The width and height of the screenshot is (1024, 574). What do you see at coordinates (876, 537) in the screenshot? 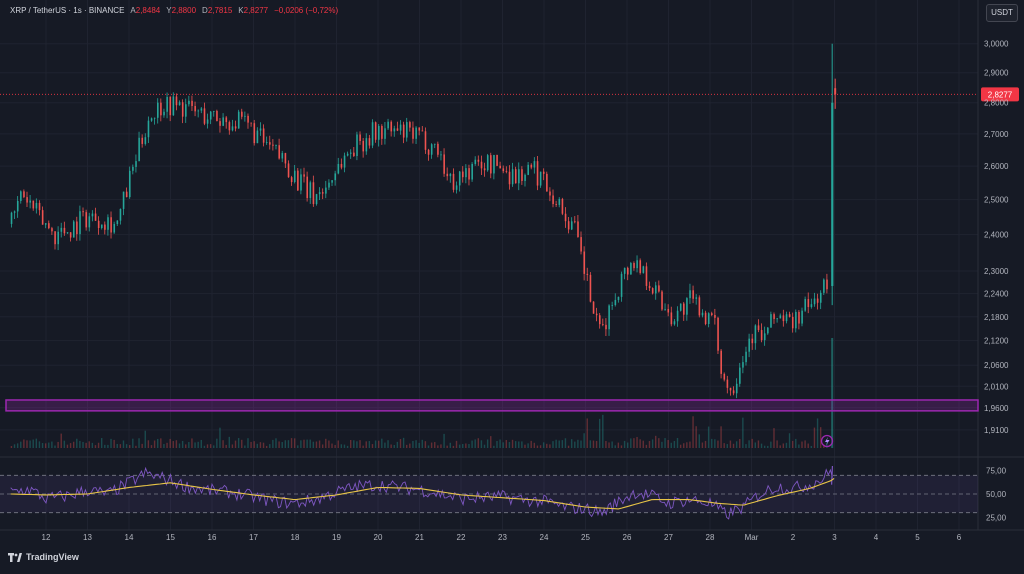
I see `time-tick-label: 4` at bounding box center [876, 537].